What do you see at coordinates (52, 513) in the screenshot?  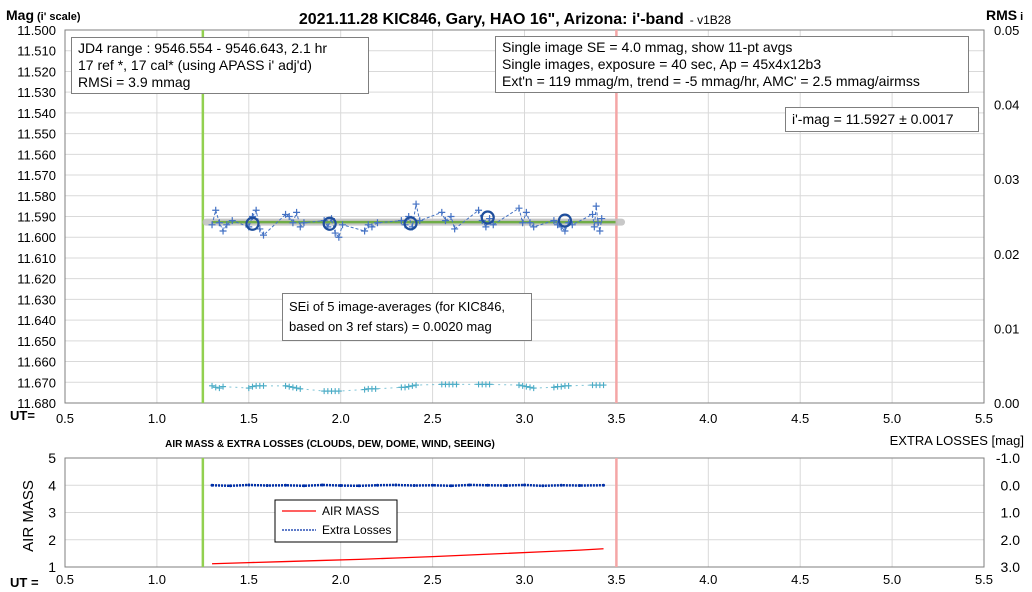 I see `lower-y-tick-label: 3` at bounding box center [52, 513].